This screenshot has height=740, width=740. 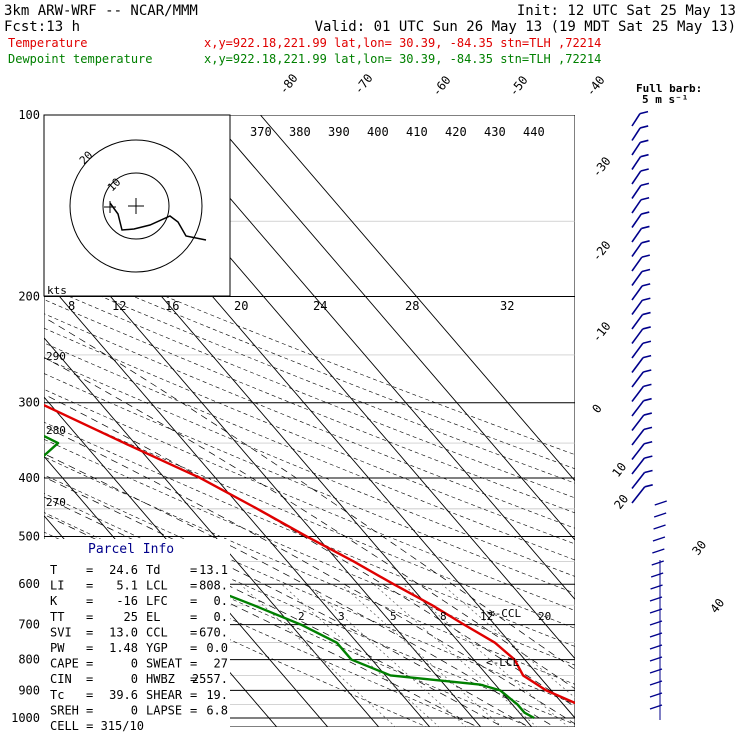 I want to click on parcel-value: 6.8, so click(x=217, y=710).